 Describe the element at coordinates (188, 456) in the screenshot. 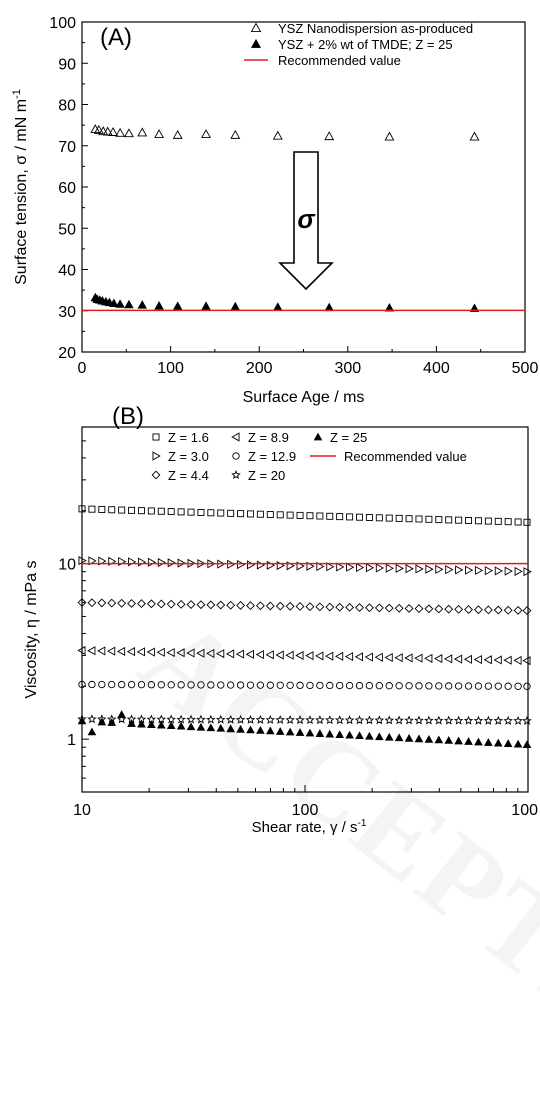

I see `legend-label: Z = 3.0` at that location.